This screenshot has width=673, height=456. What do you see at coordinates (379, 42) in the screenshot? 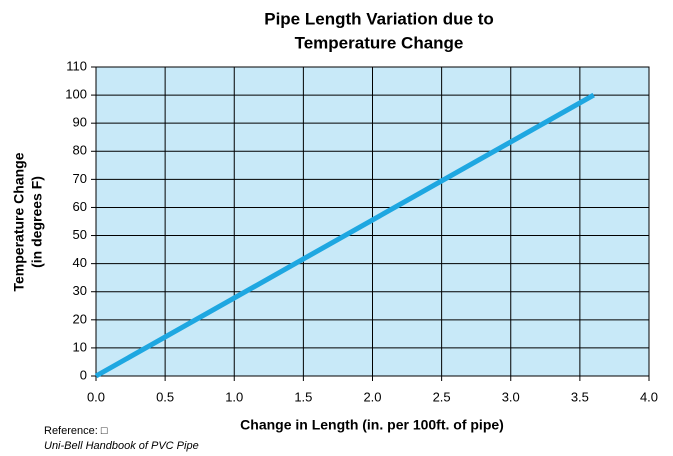
I see `chart-title: Temperature Change` at bounding box center [379, 42].